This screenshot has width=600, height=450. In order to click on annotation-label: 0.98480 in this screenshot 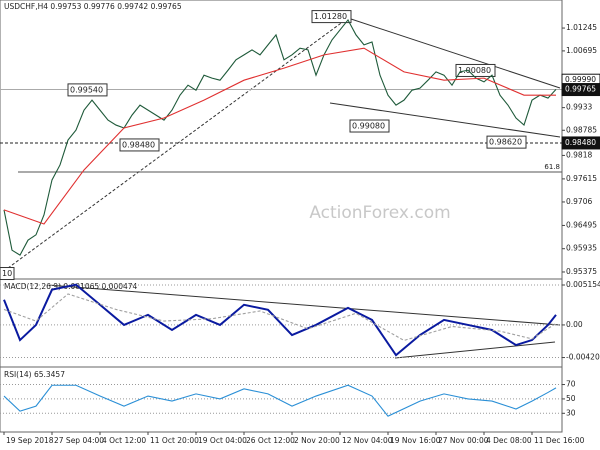, I will do `click(138, 144)`.